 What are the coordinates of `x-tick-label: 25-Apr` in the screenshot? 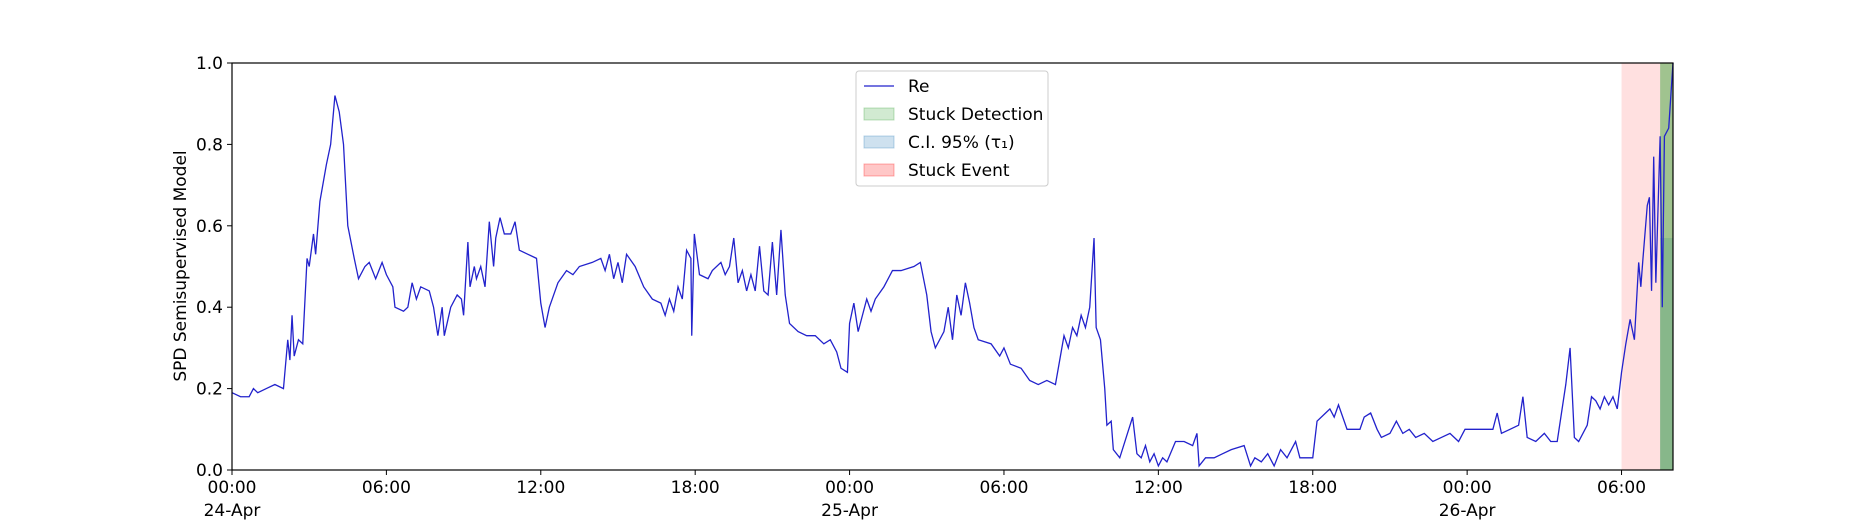 It's located at (849, 511).